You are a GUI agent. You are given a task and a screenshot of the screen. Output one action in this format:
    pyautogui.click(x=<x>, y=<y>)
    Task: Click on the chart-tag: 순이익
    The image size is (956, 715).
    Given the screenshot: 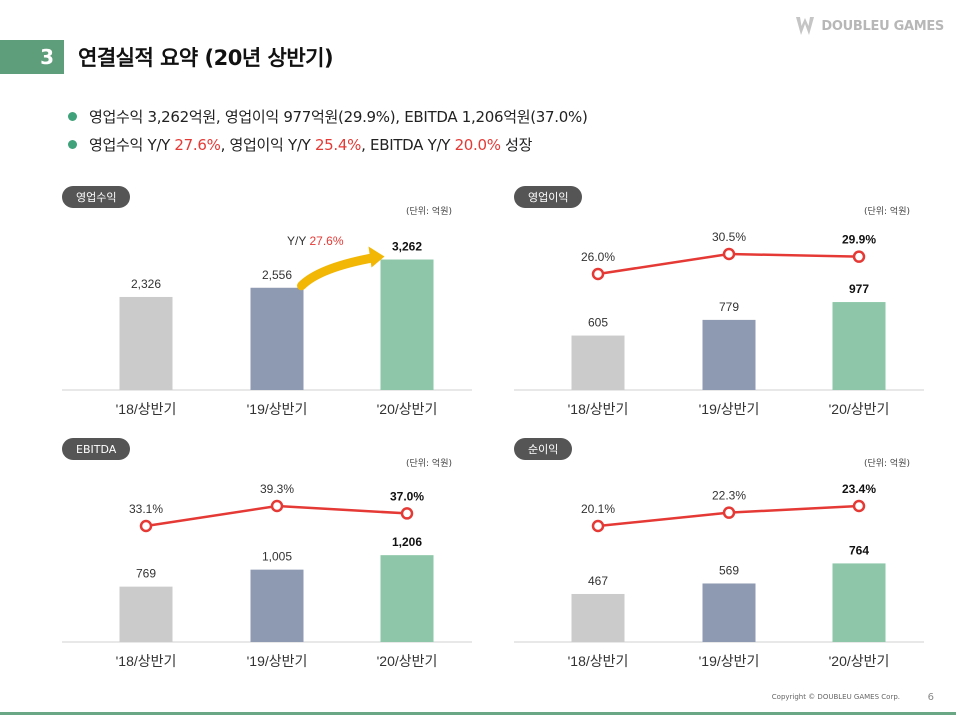 What is the action you would take?
    pyautogui.click(x=543, y=449)
    